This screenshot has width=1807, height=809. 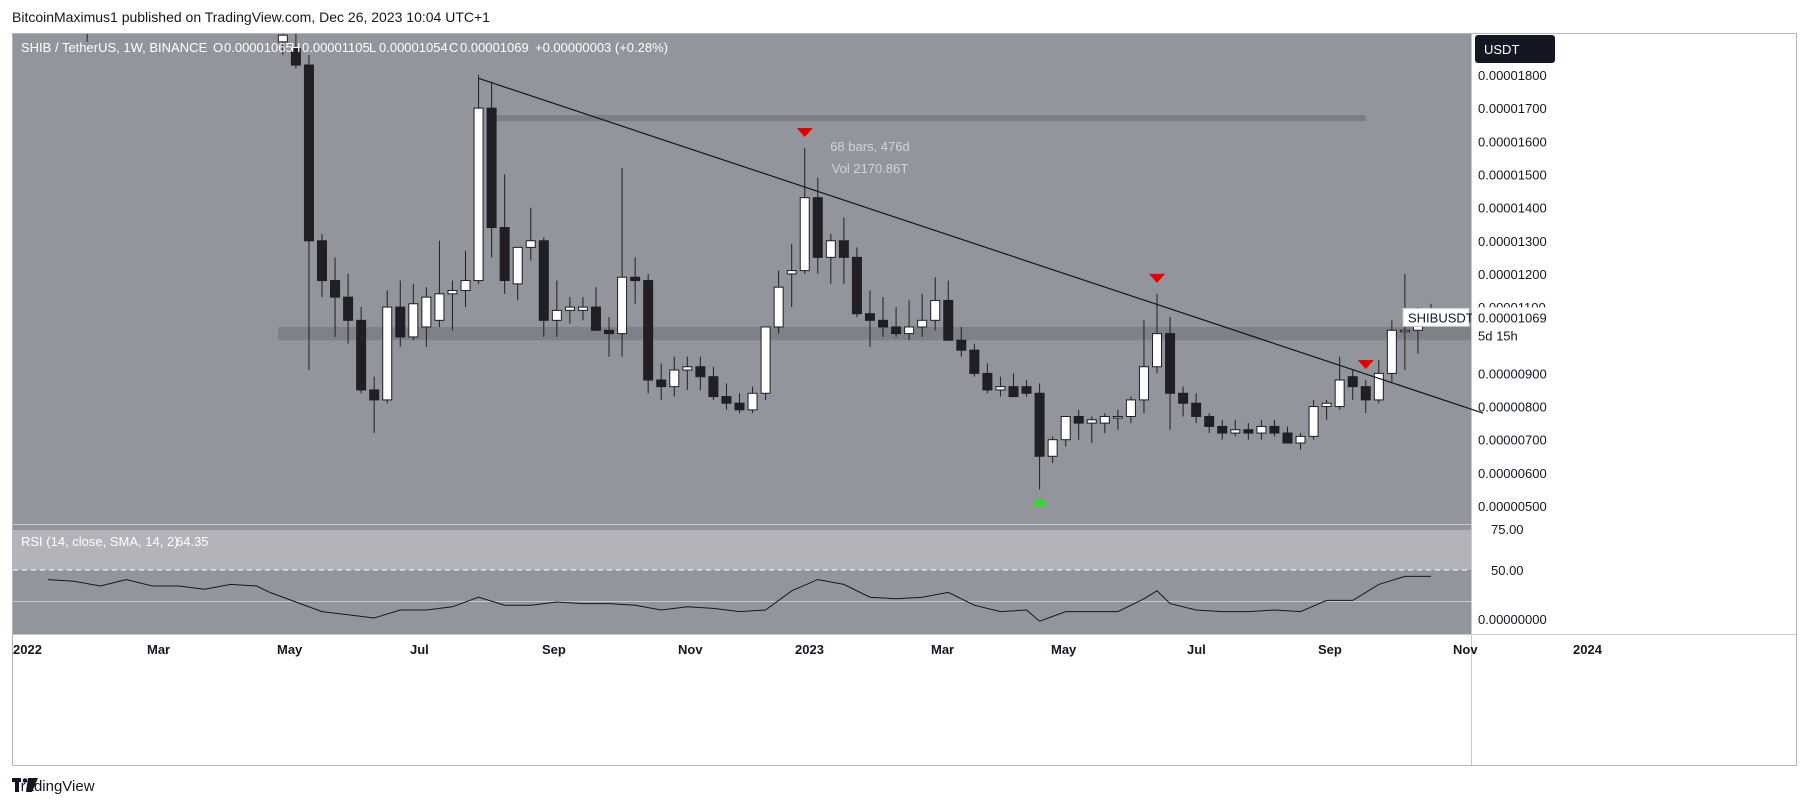 I want to click on time-tick-label: Jul, so click(x=419, y=649).